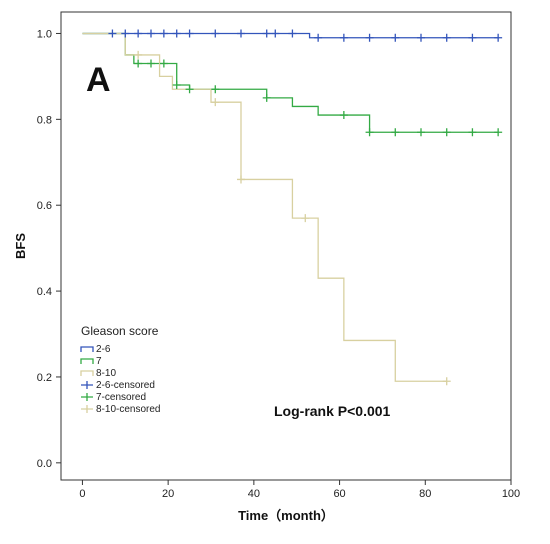 The width and height of the screenshot is (550, 544). What do you see at coordinates (98, 80) in the screenshot?
I see `panel-letter: A` at bounding box center [98, 80].